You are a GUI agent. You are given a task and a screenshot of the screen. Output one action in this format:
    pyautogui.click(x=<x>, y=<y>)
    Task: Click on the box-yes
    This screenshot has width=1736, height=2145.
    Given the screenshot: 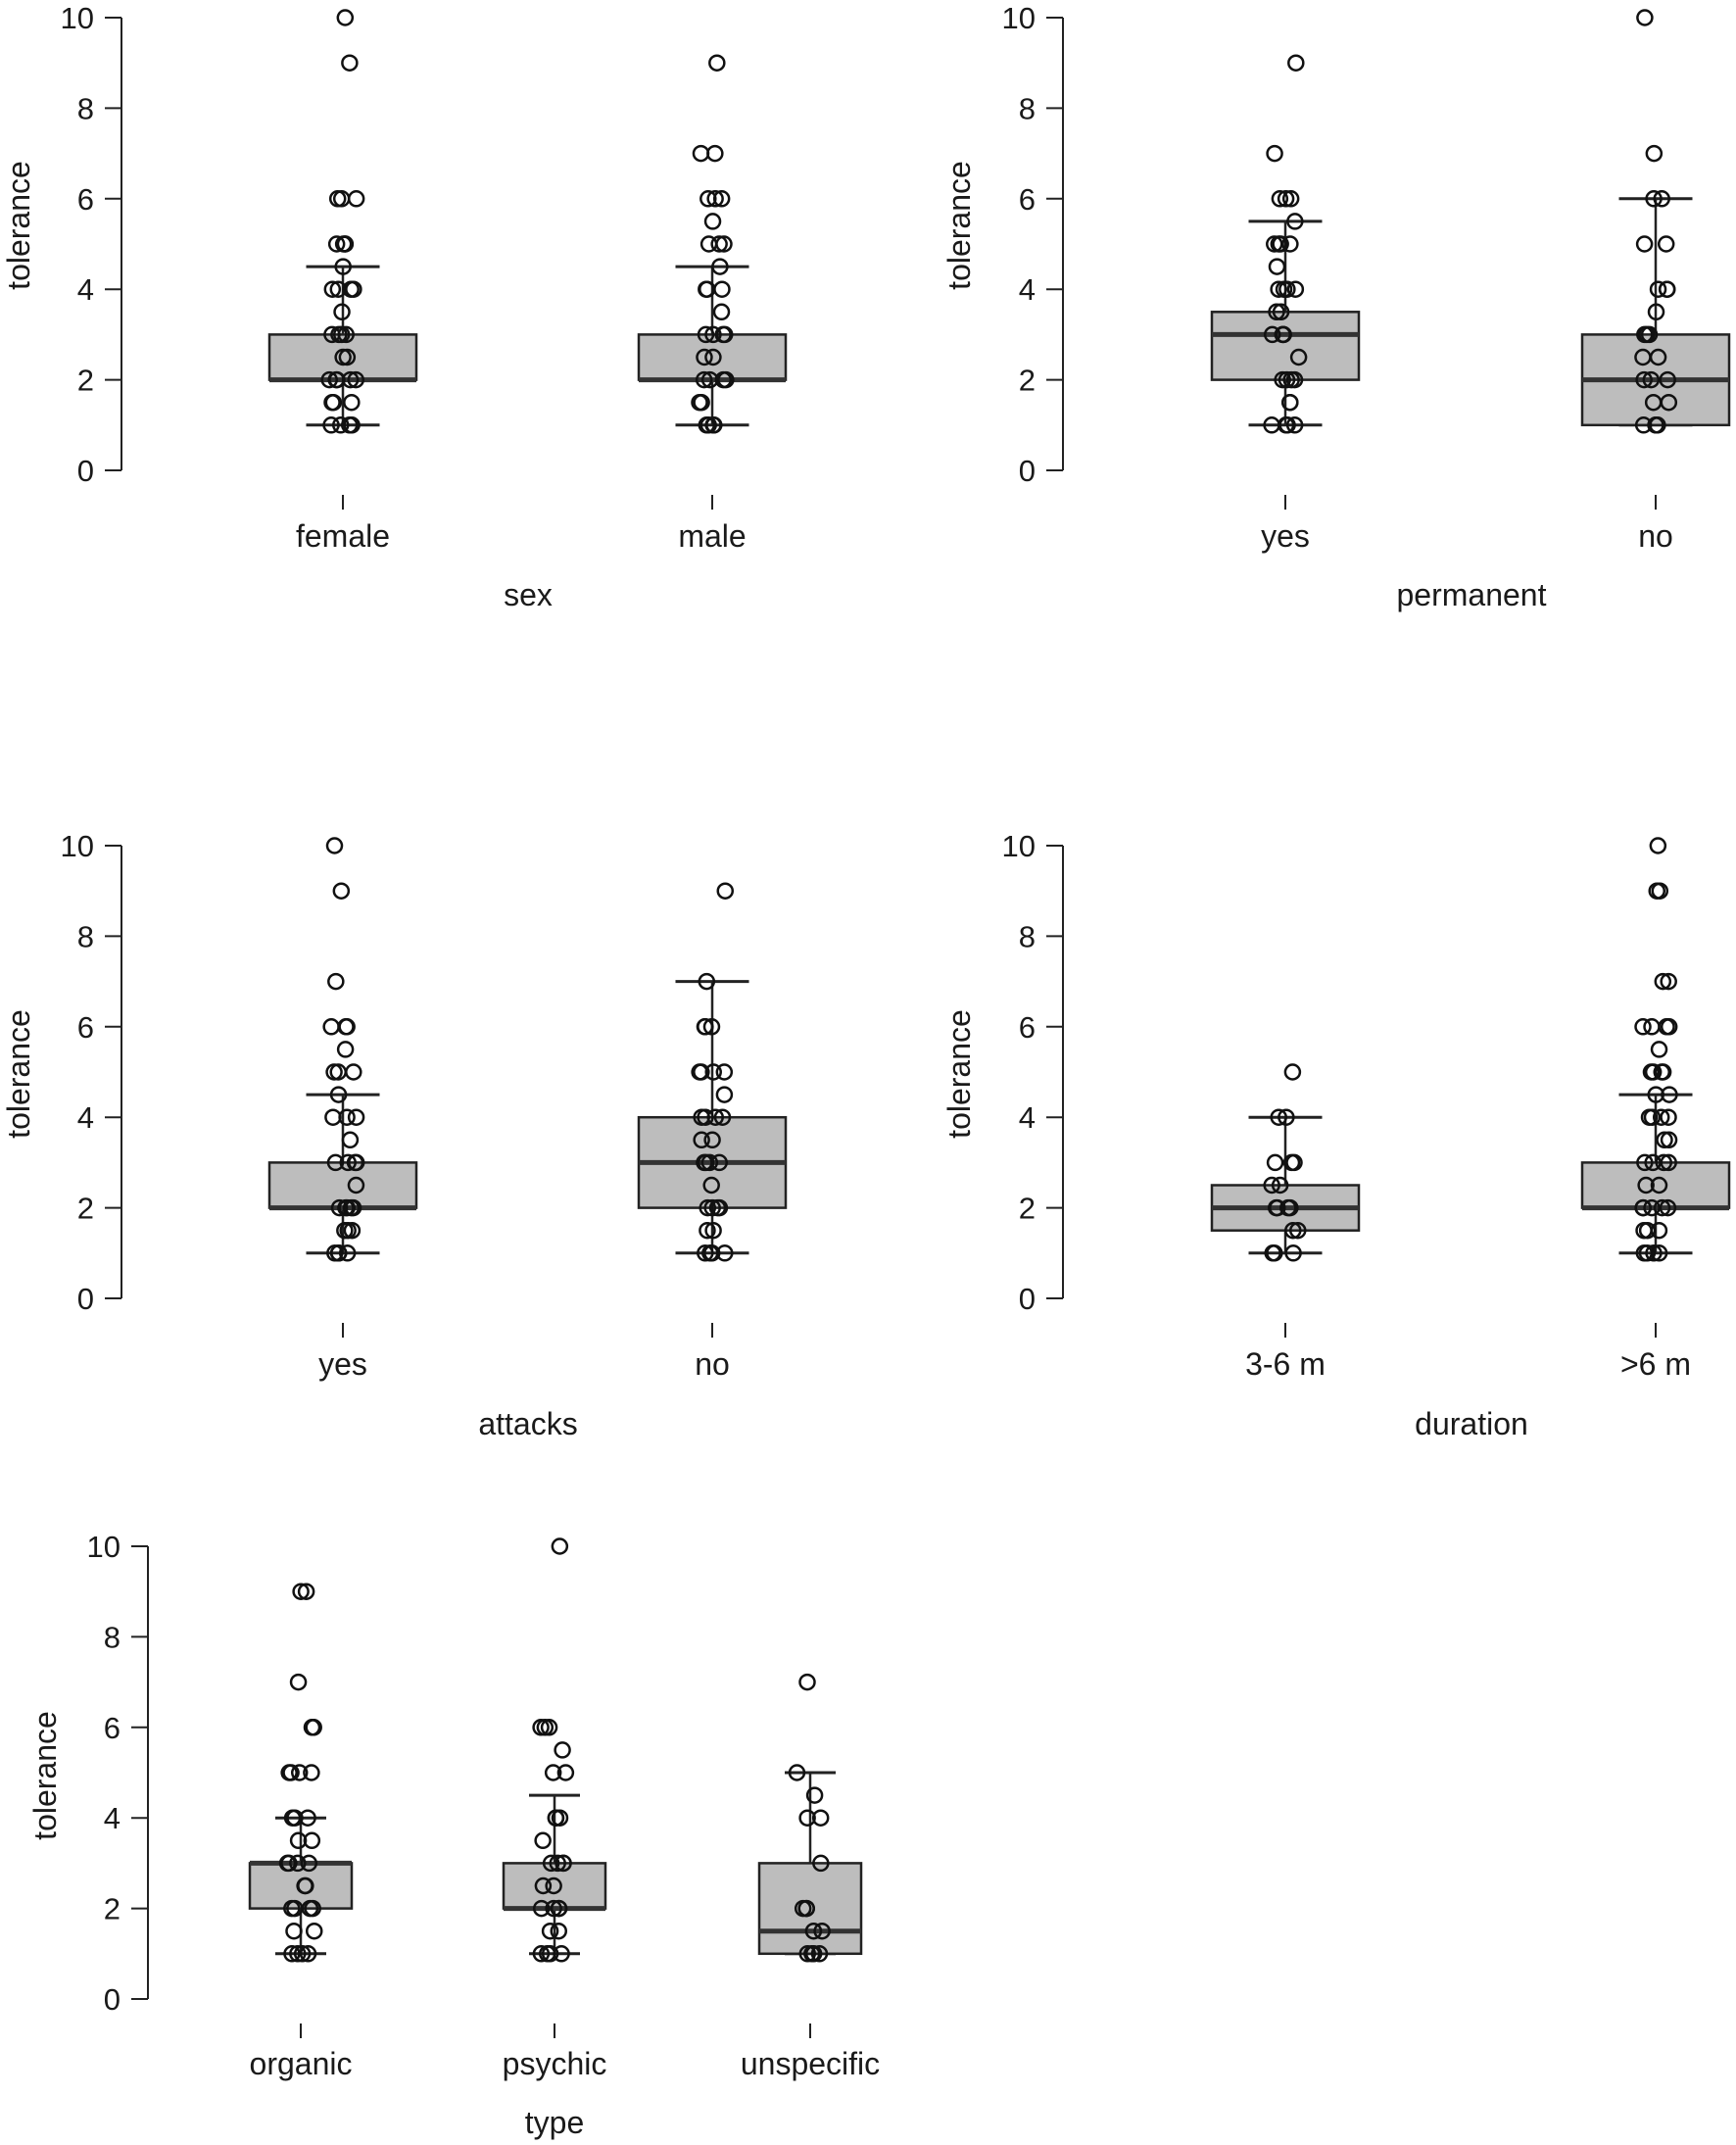 What is the action you would take?
    pyautogui.click(x=1285, y=244)
    